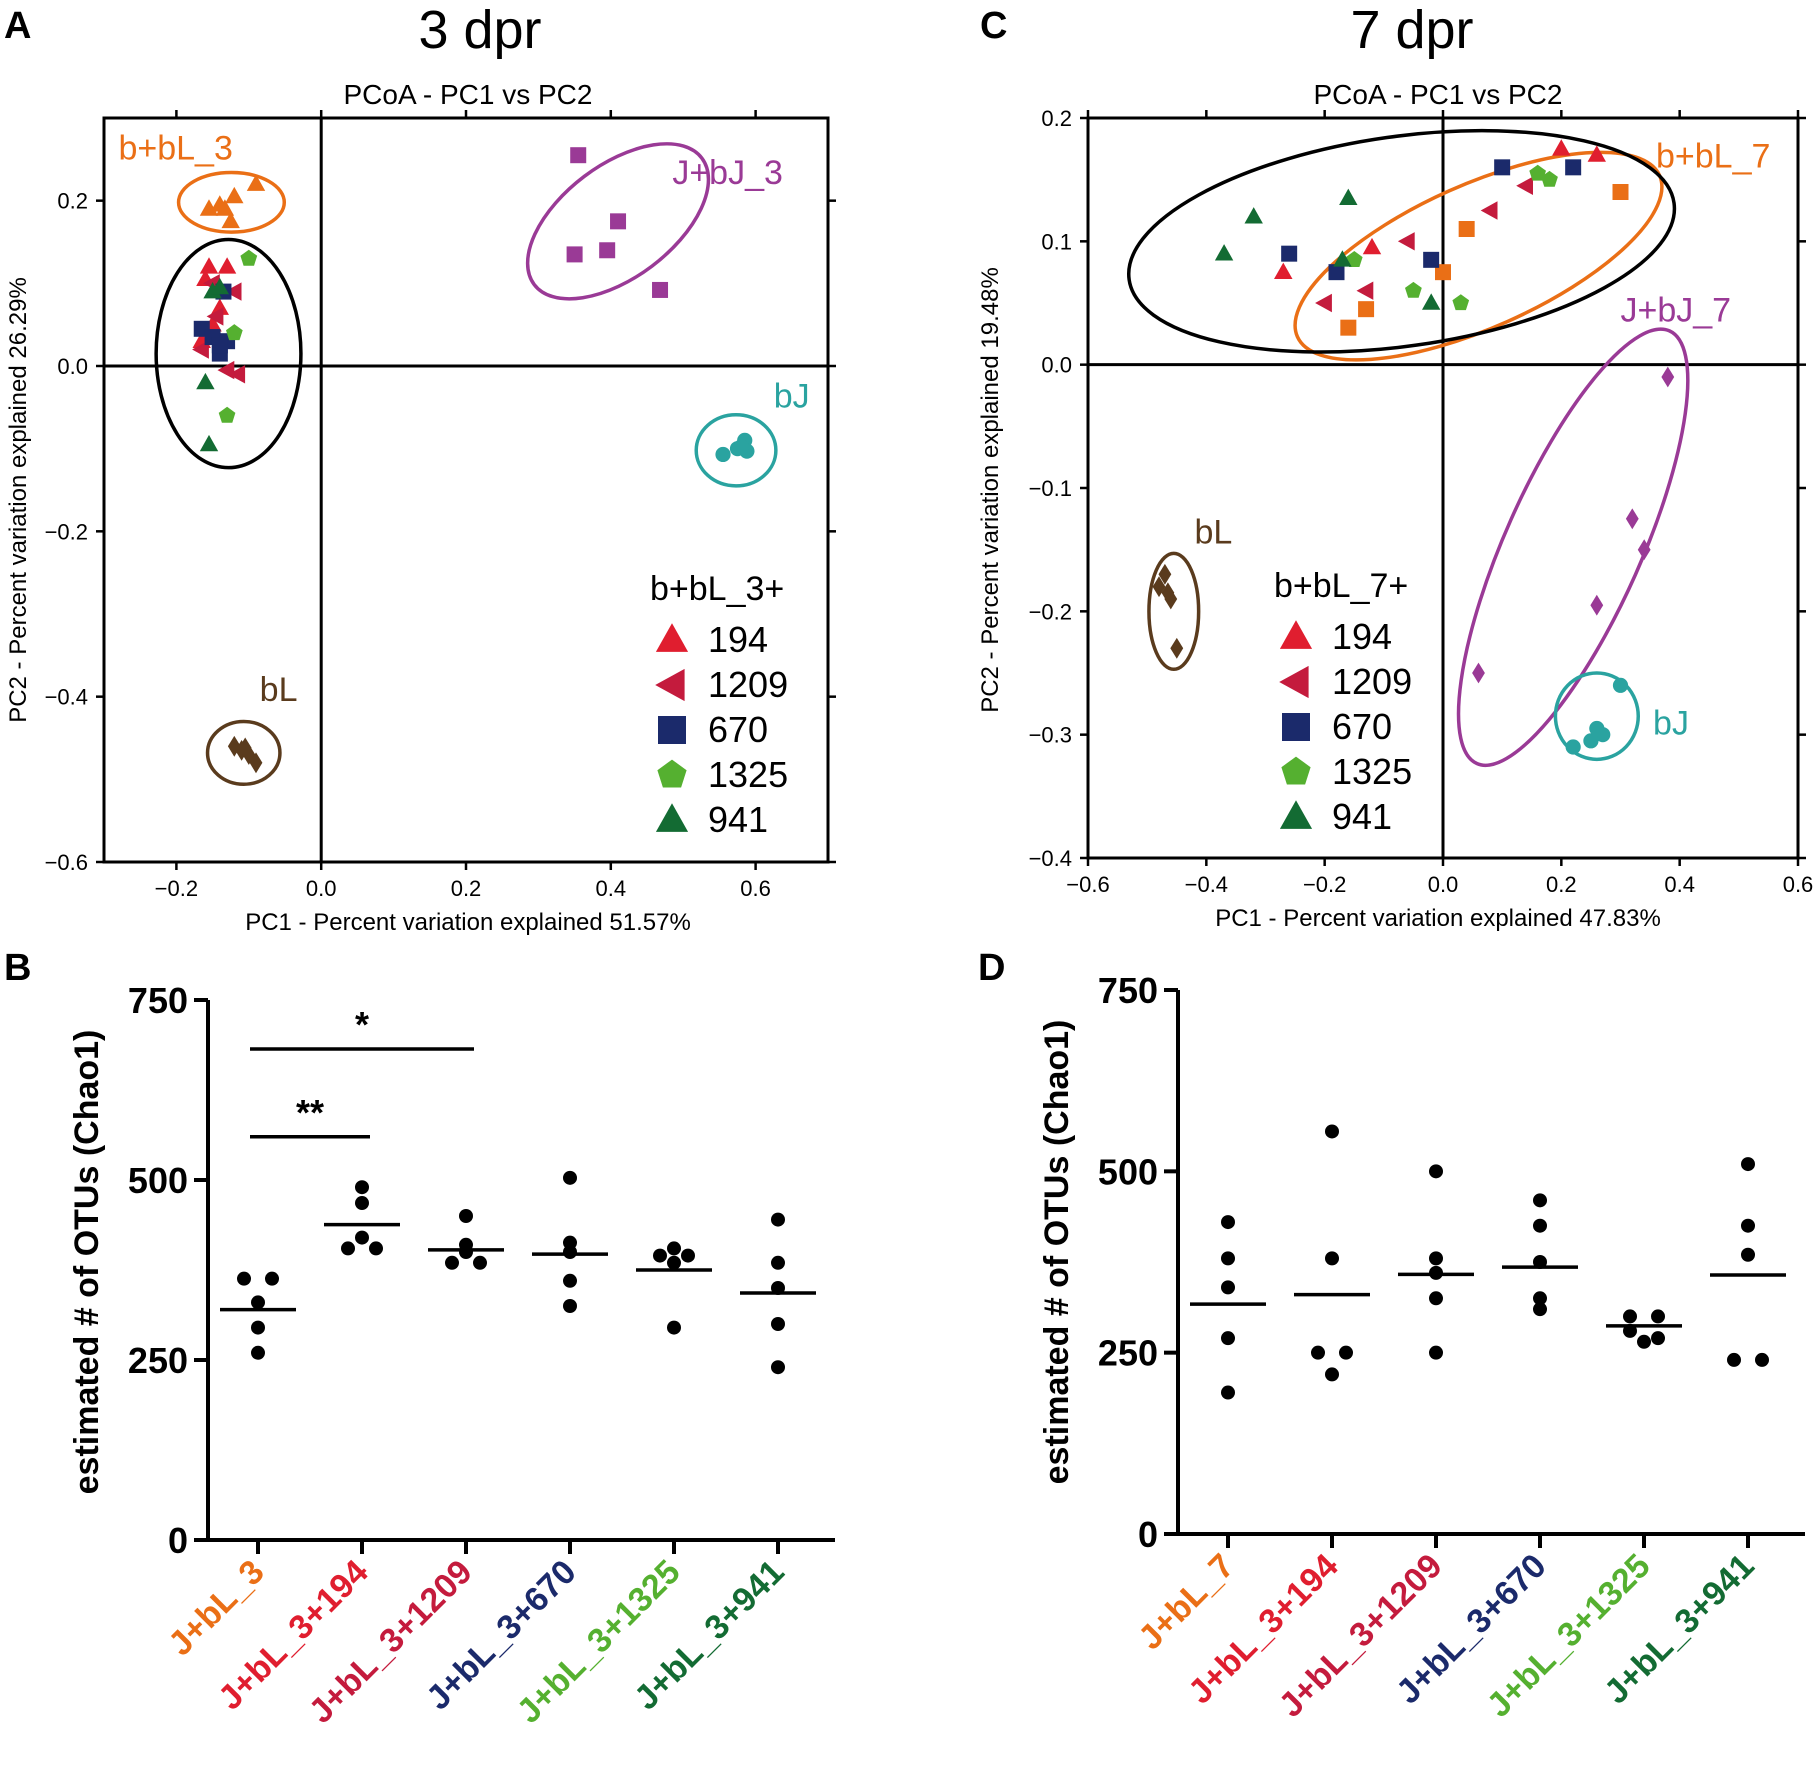 The image size is (1818, 1769). What do you see at coordinates (1341, 586) in the screenshot?
I see `legend-title: b+bL_7+` at bounding box center [1341, 586].